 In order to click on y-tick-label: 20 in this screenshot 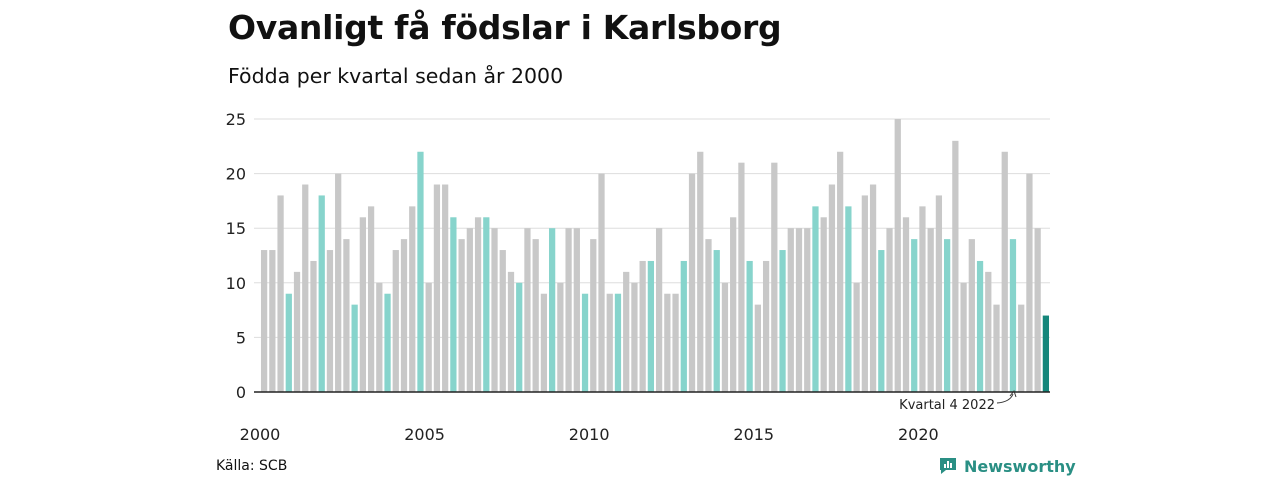, I will do `click(236, 174)`.